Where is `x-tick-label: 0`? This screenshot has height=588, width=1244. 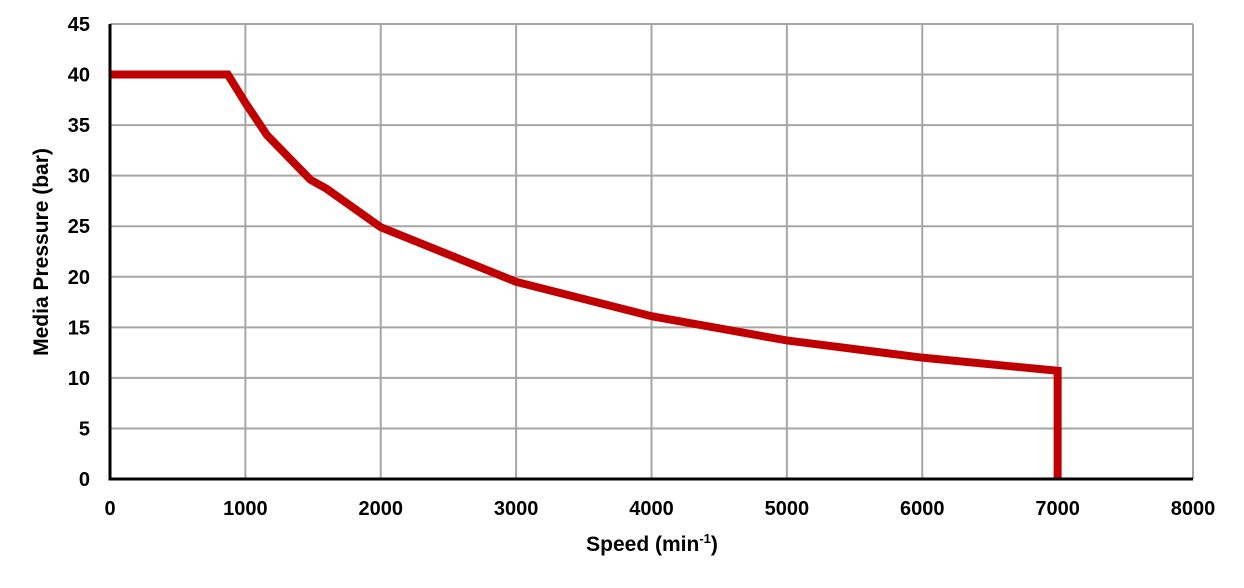
x-tick-label: 0 is located at coordinates (109, 509).